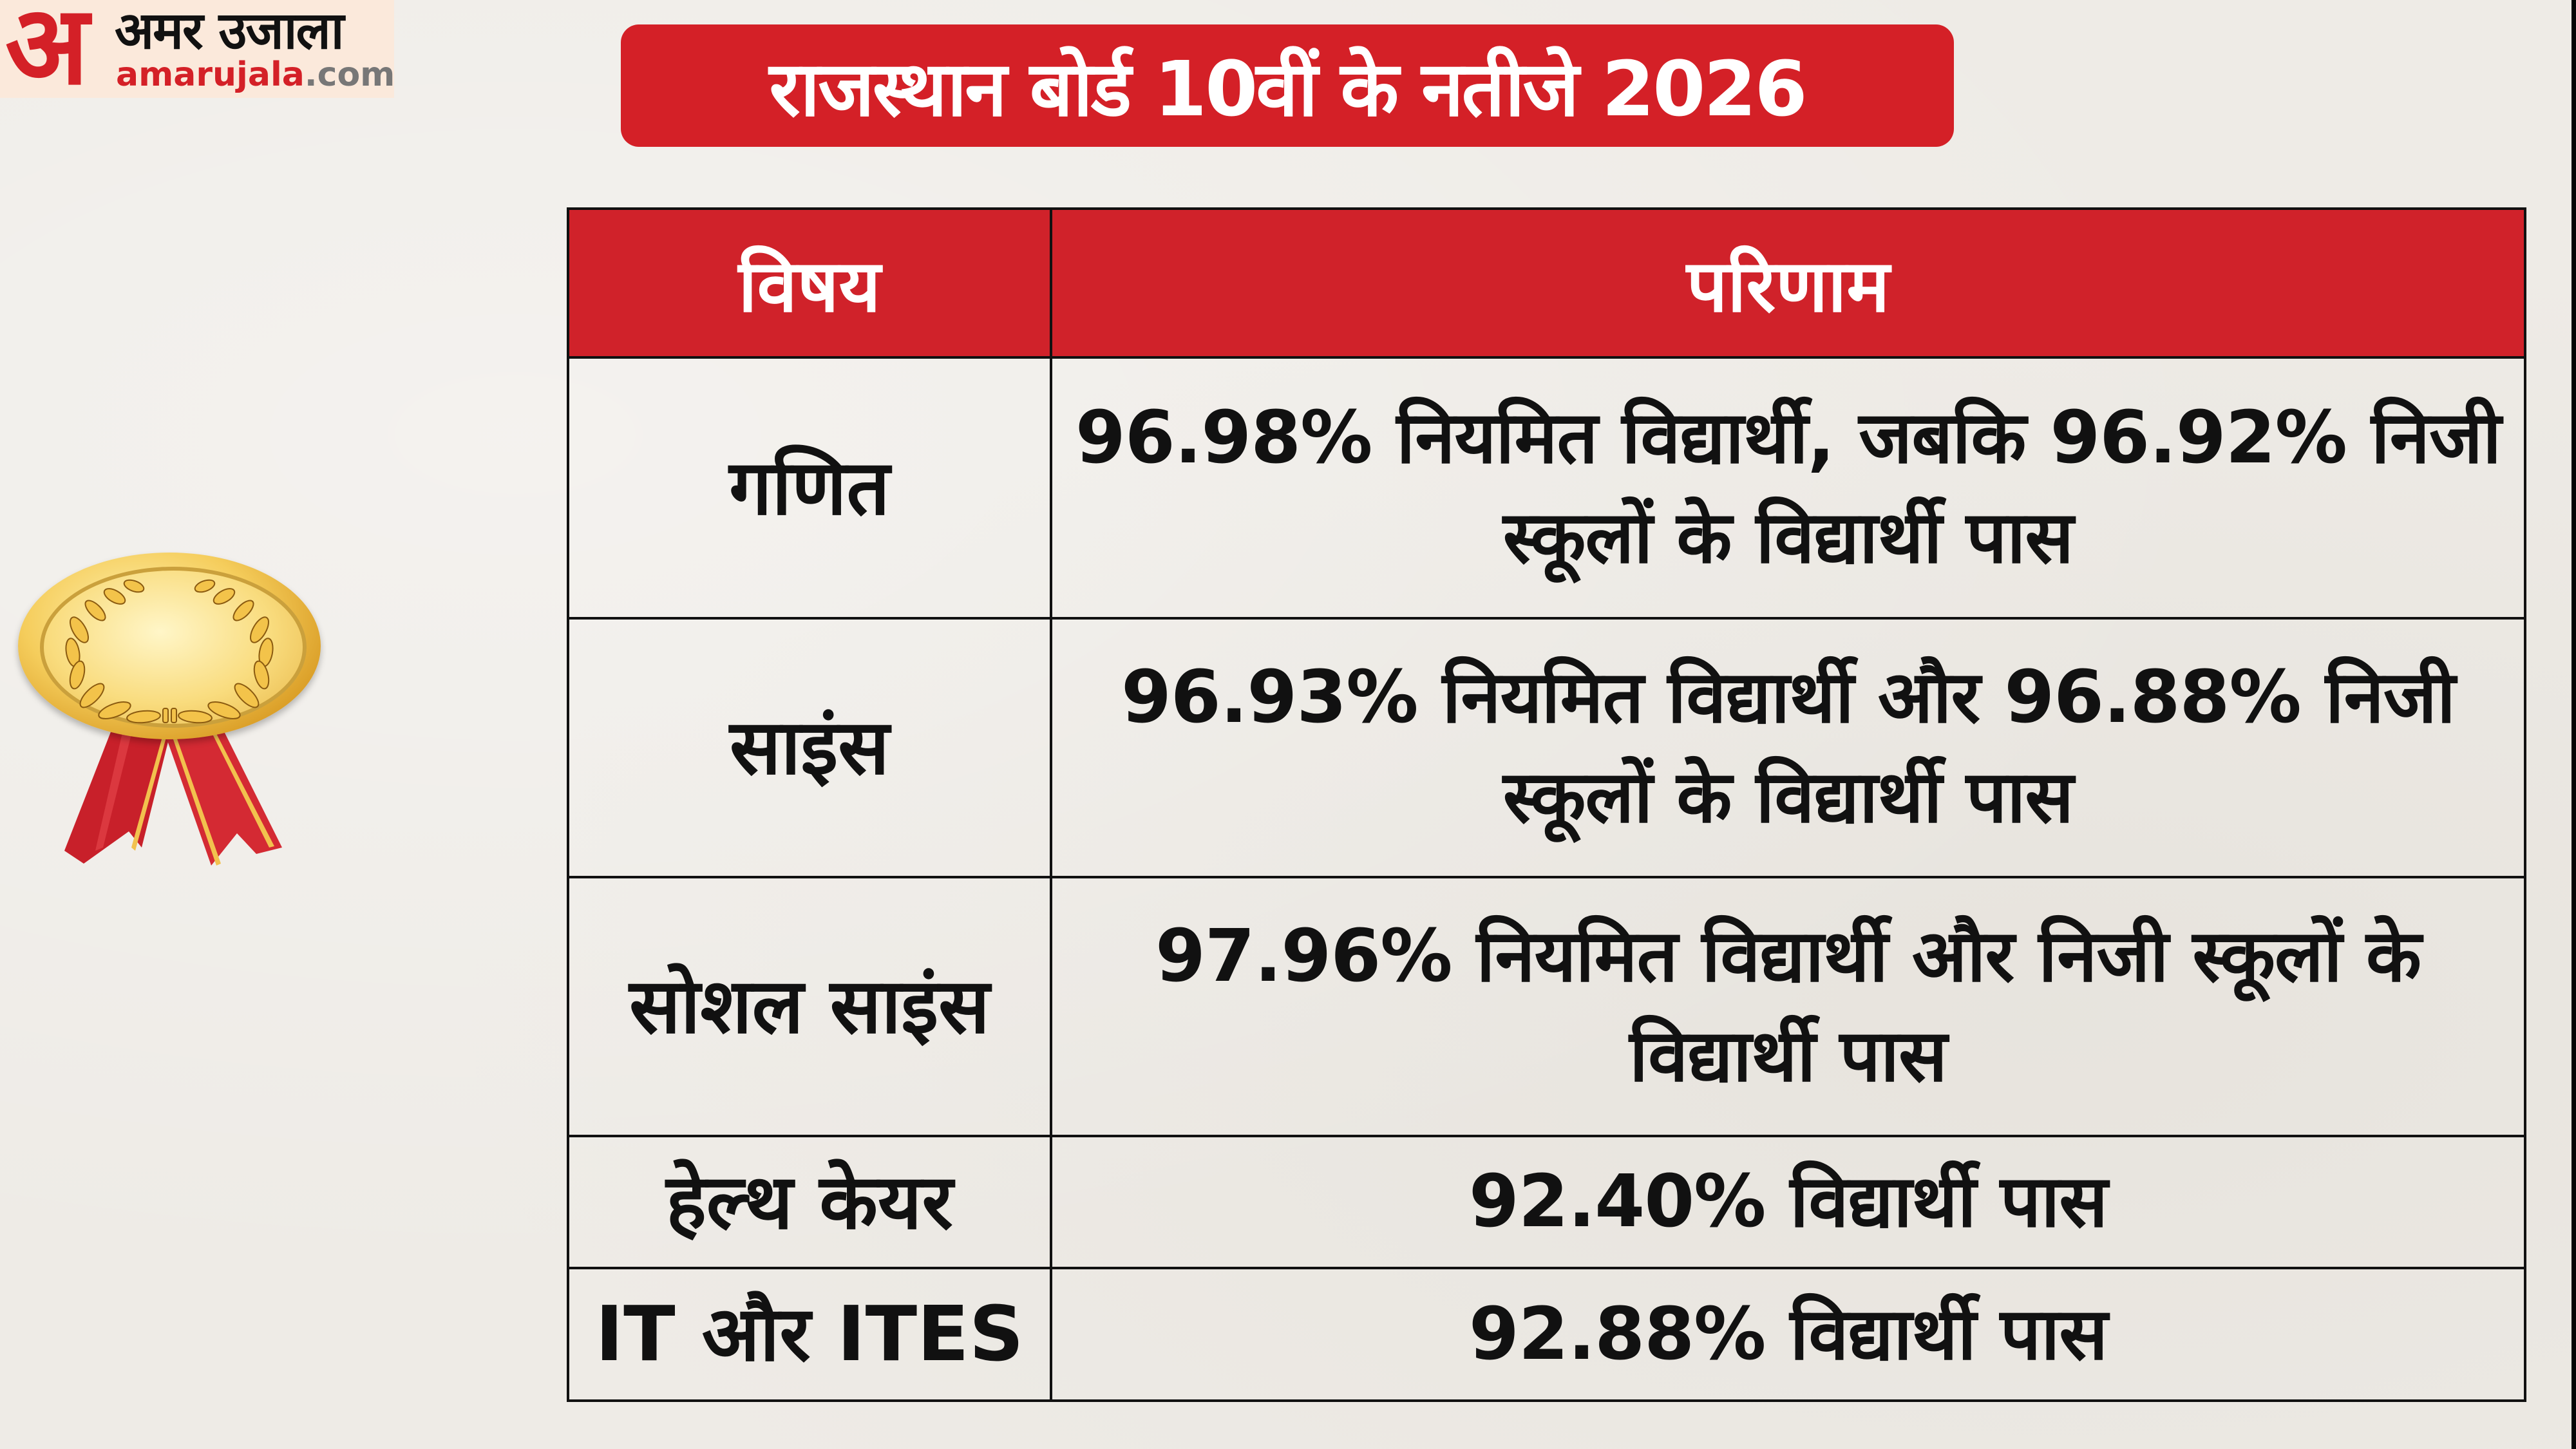 The image size is (2576, 1449). Describe the element at coordinates (169, 651) in the screenshot. I see `laurel-wreath-icon` at that location.